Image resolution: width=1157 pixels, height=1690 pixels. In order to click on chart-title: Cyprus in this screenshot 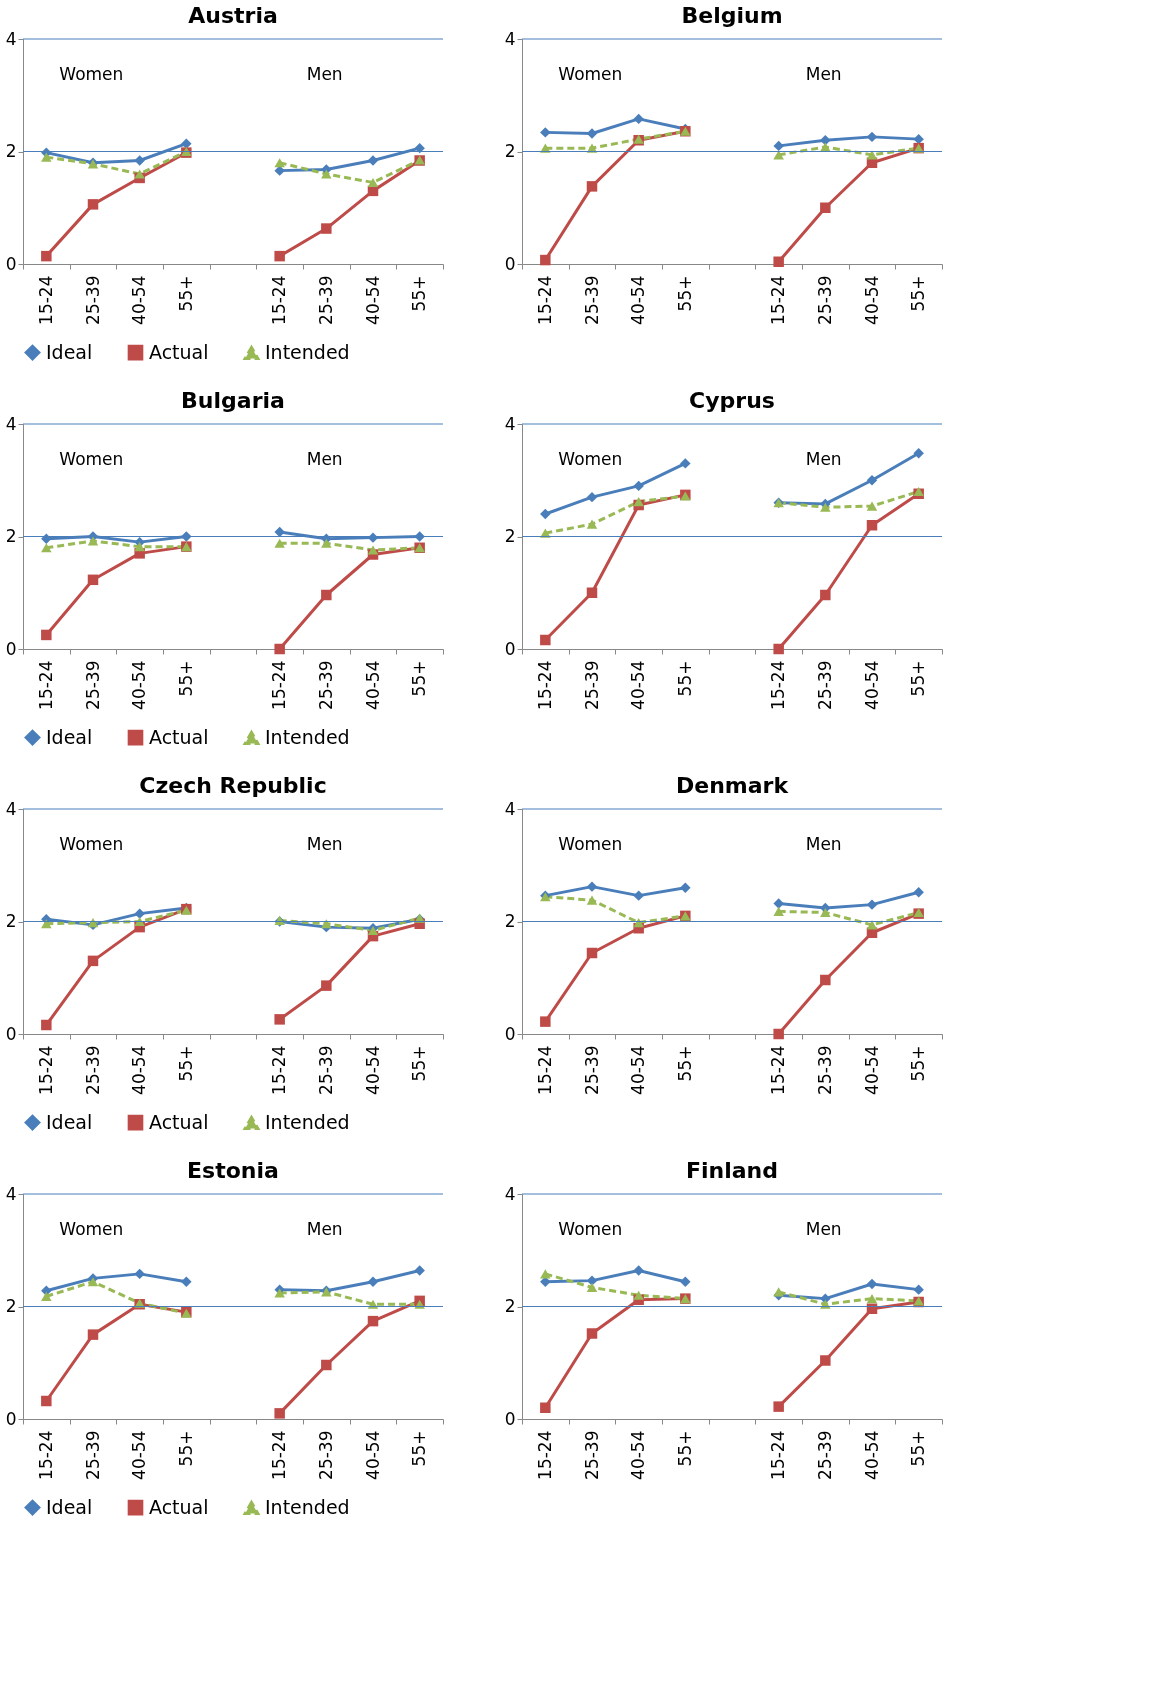, I will do `click(732, 400)`.